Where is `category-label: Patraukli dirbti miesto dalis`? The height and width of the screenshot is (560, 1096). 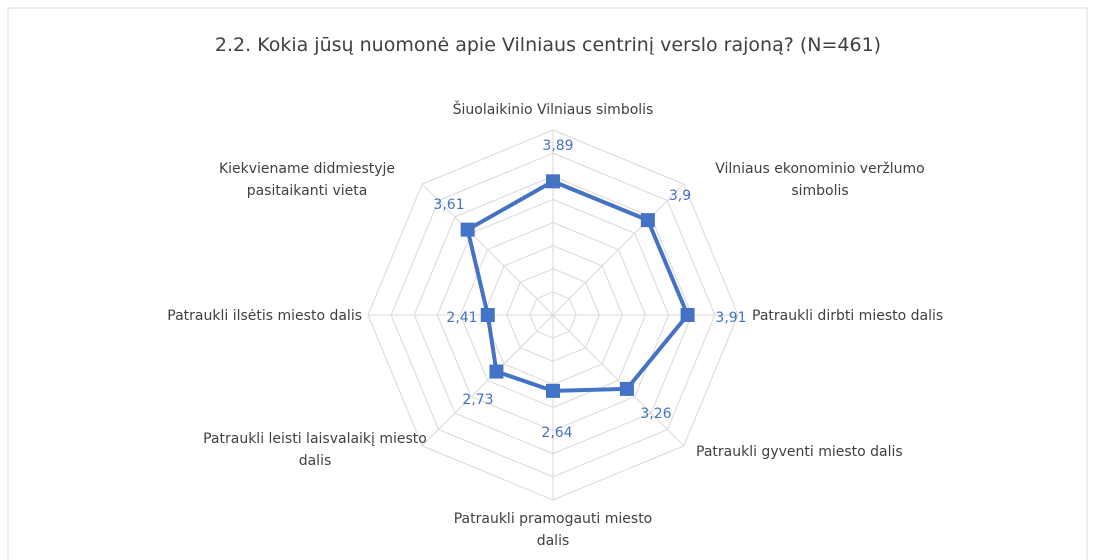 category-label: Patraukli dirbti miesto dalis is located at coordinates (848, 316).